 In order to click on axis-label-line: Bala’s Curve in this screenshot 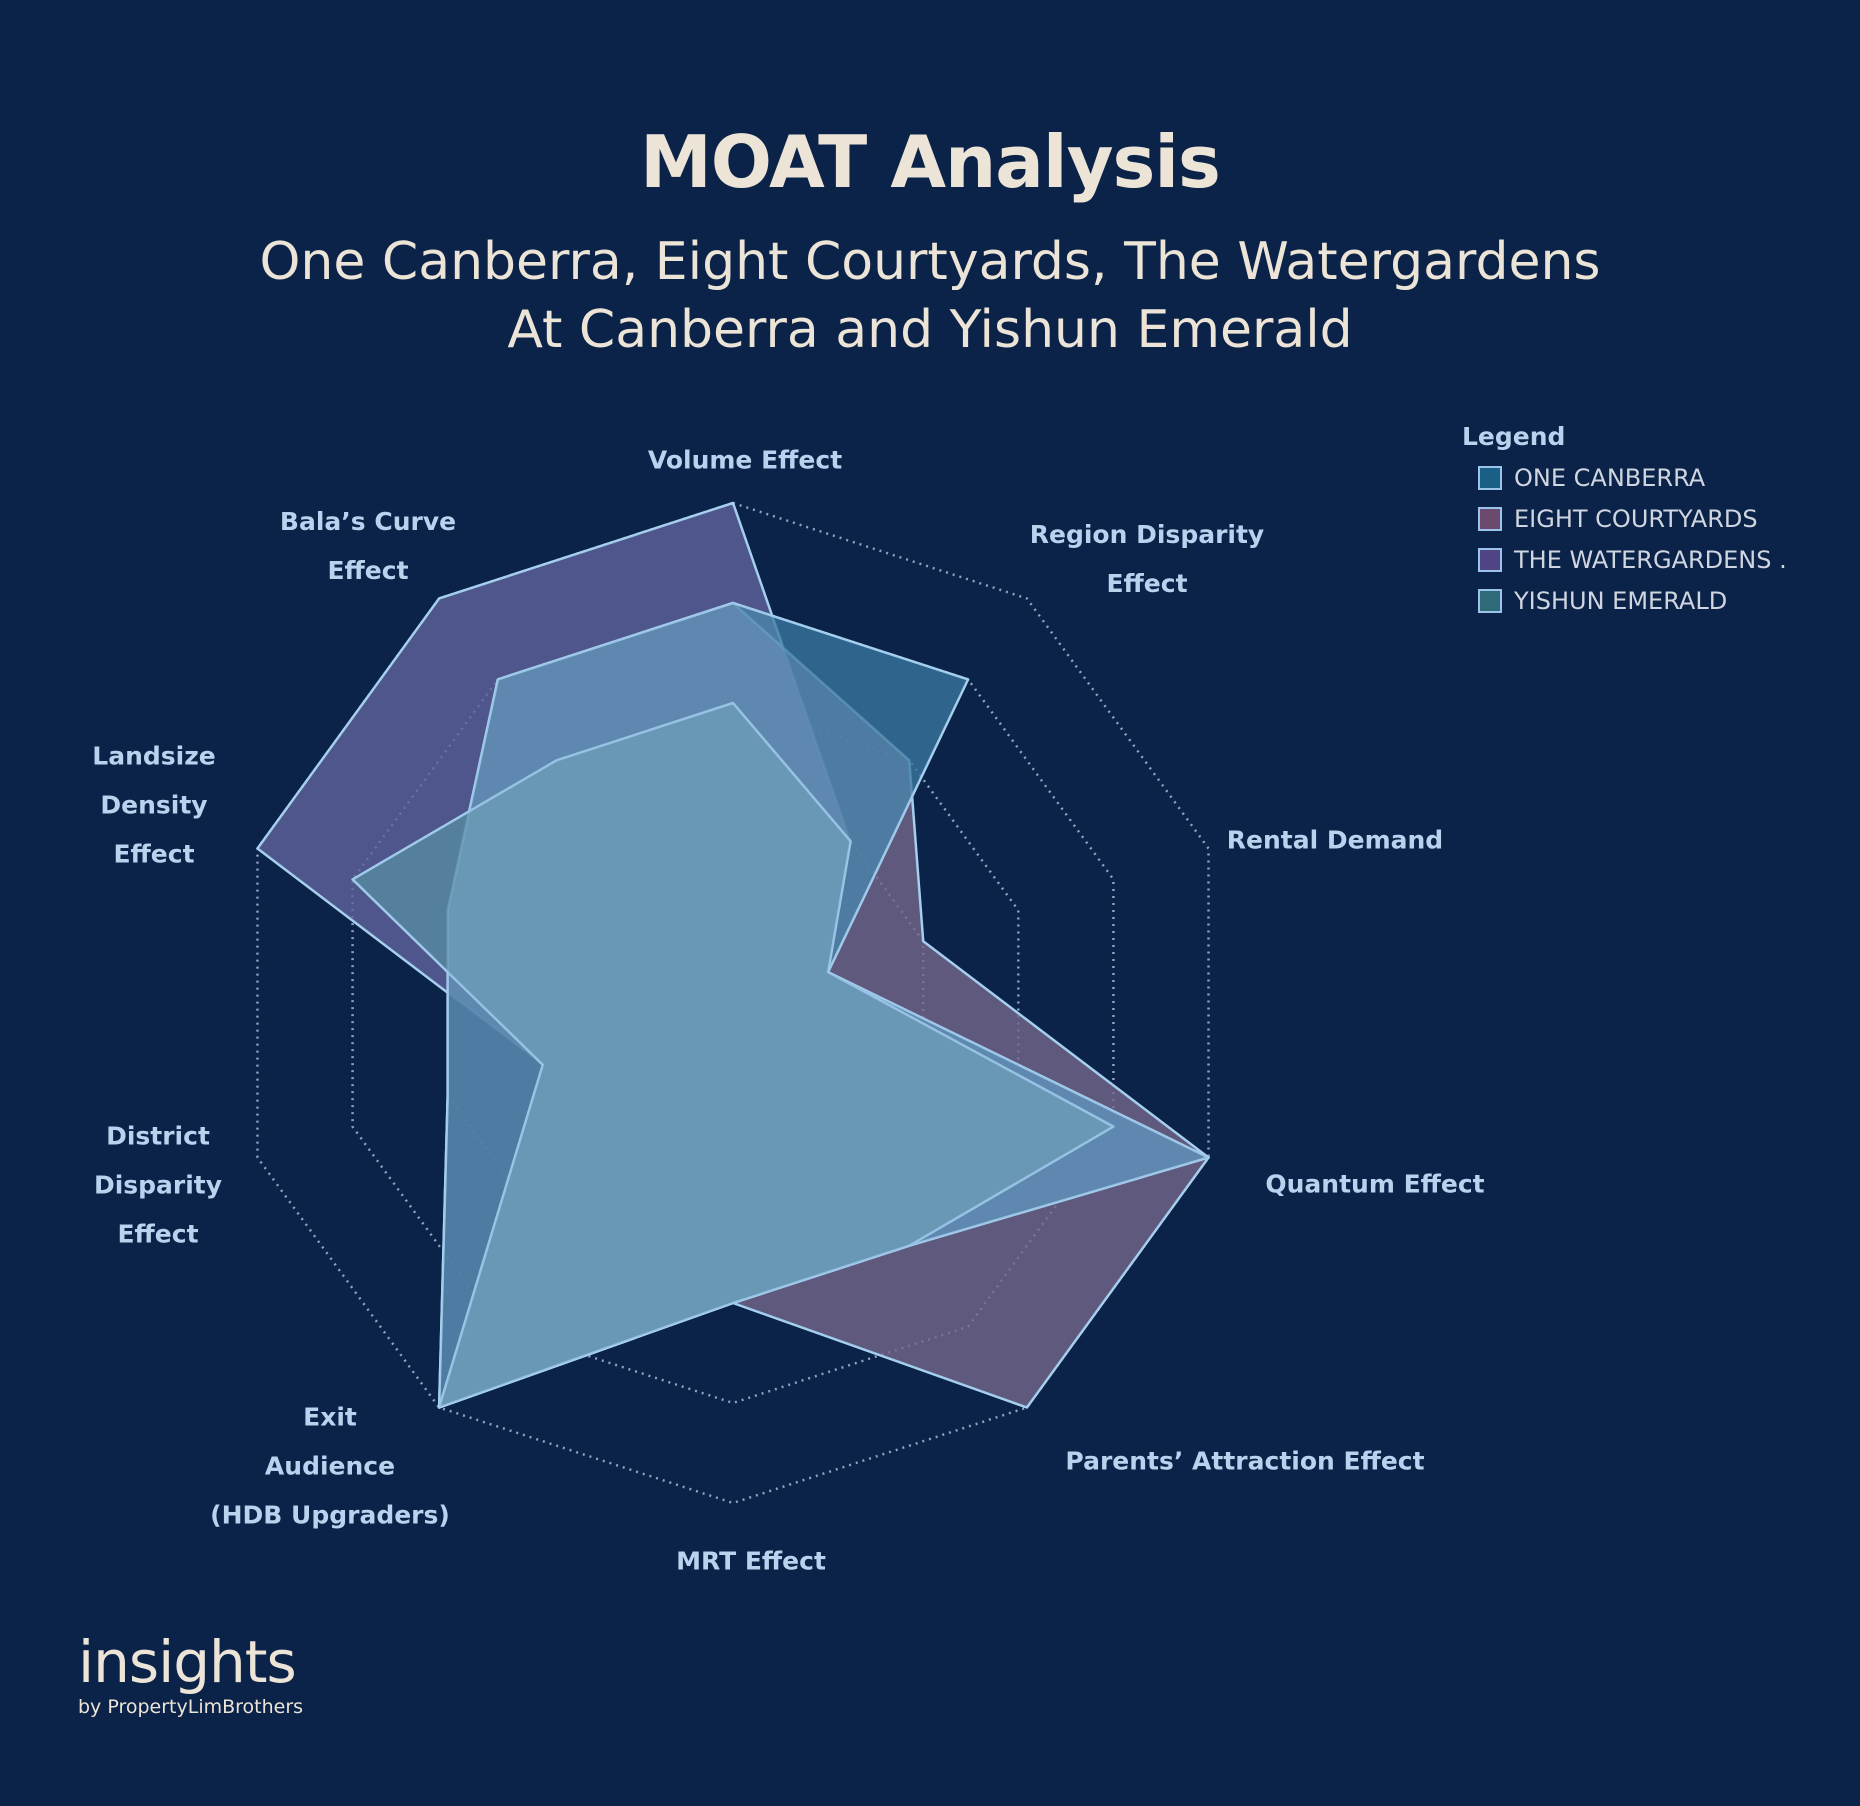, I will do `click(368, 521)`.